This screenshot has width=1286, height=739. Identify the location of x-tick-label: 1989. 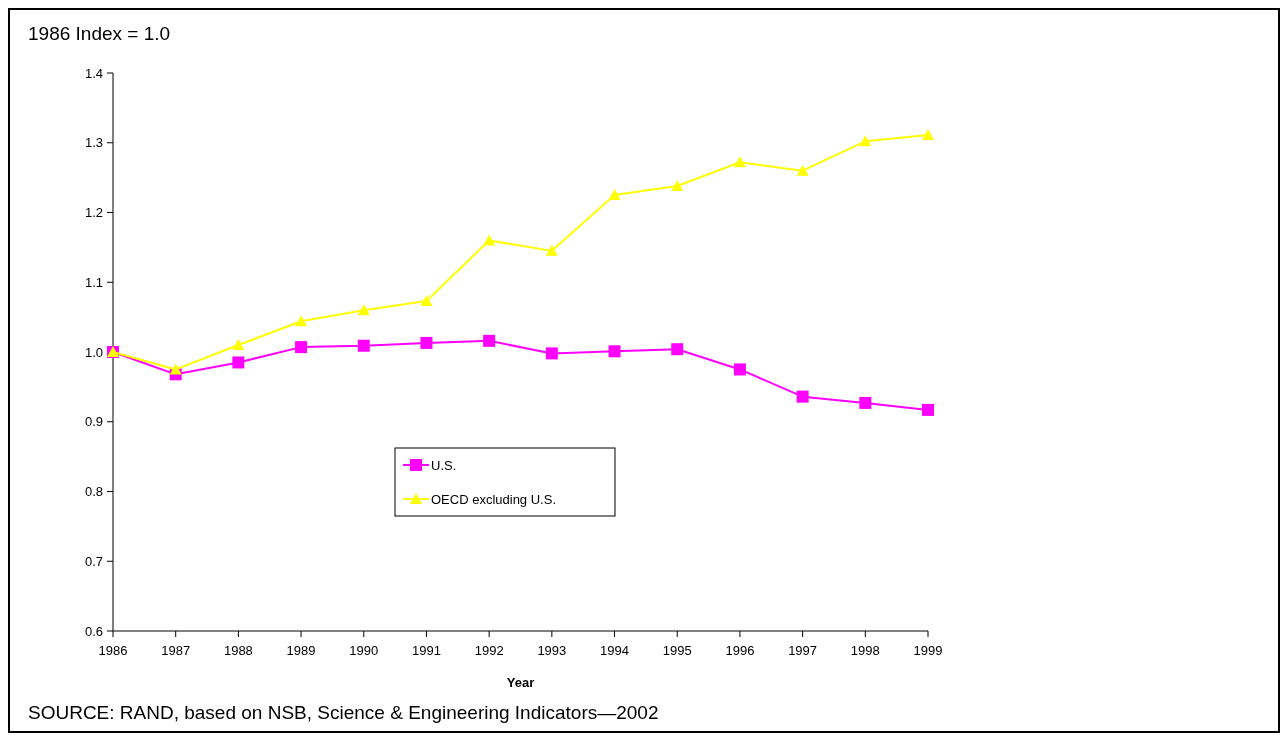
(301, 650).